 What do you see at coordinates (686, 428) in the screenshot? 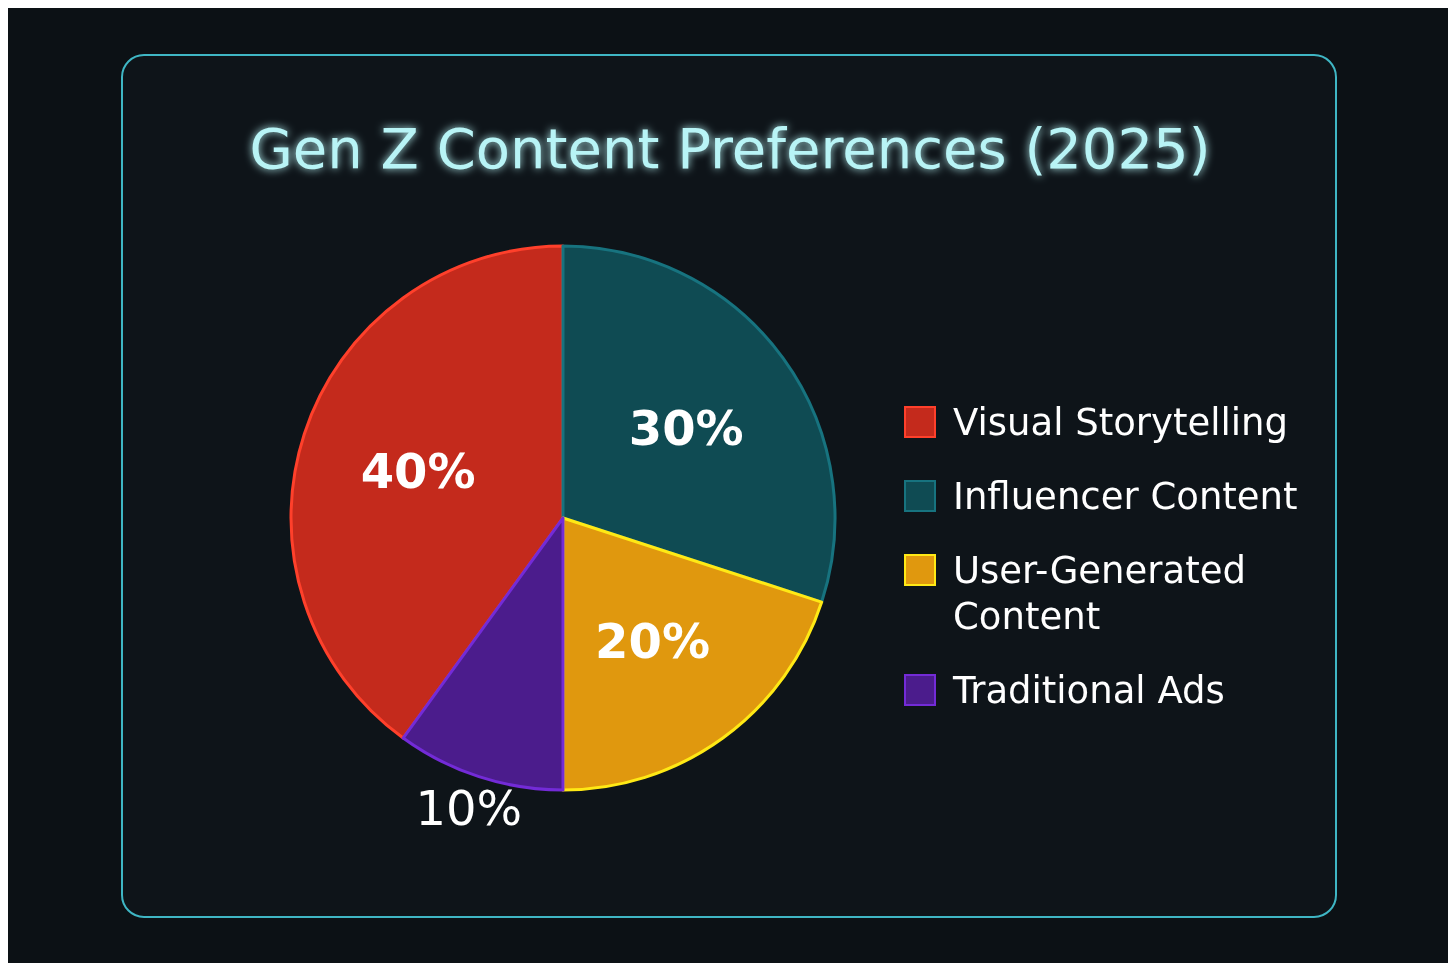
I see `data-label: 30%` at bounding box center [686, 428].